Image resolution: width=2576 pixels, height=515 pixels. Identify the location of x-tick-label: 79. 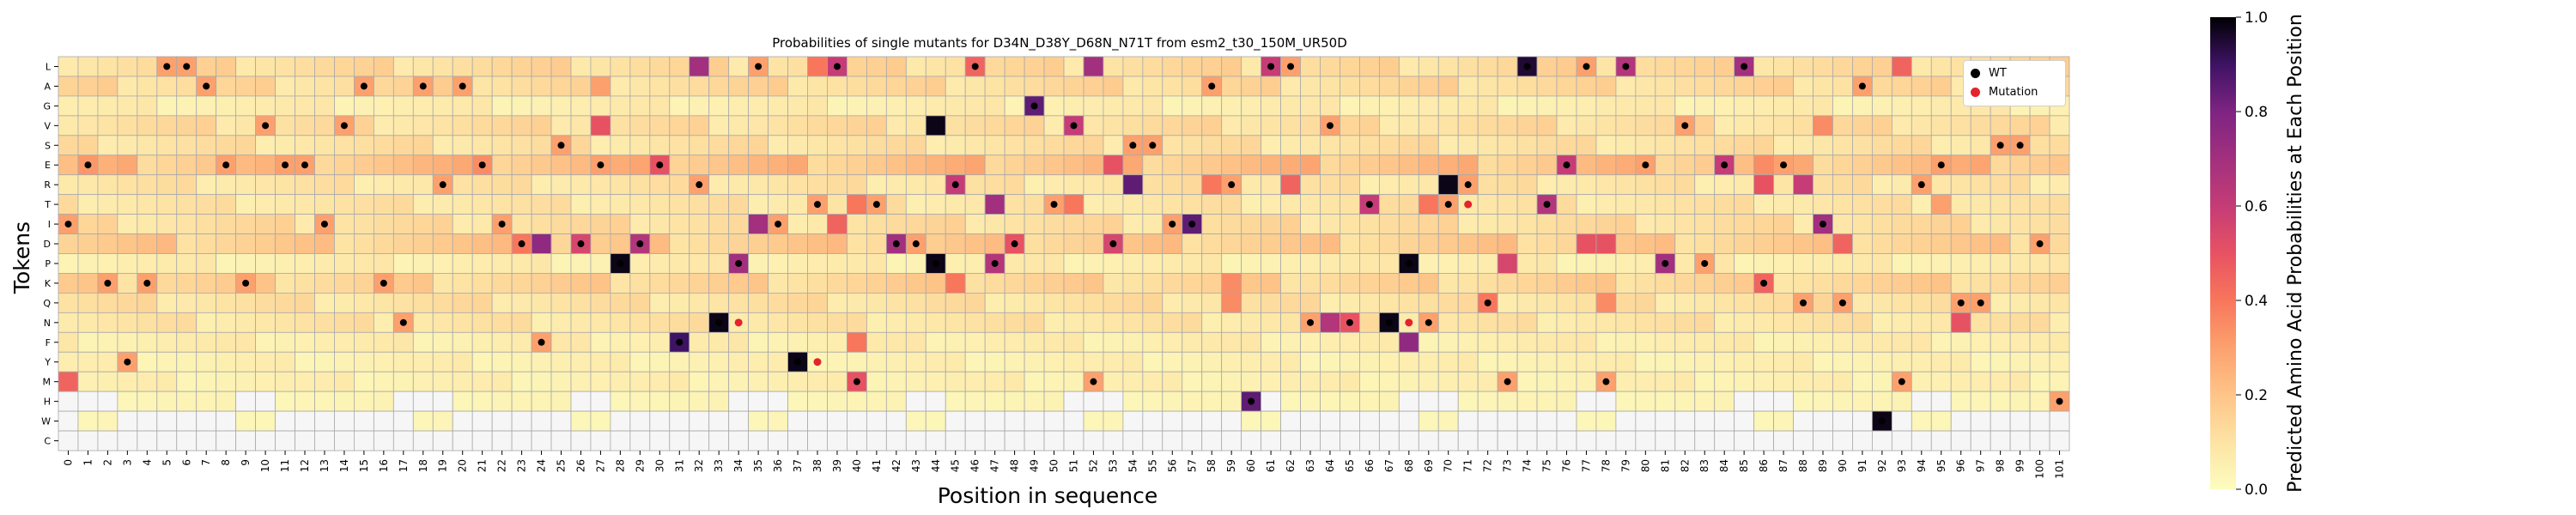
(1625, 465).